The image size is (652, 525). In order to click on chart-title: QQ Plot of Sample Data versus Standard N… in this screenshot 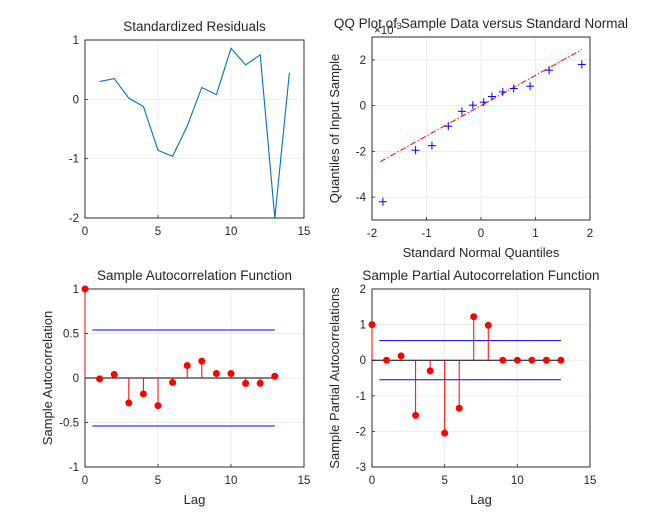, I will do `click(481, 23)`.